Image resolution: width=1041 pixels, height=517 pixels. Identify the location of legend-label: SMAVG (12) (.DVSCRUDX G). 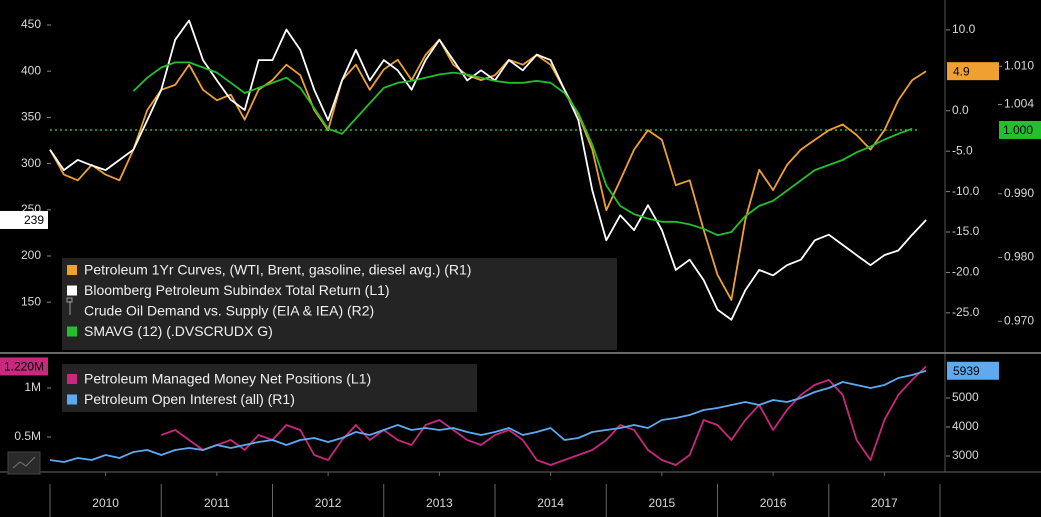
(178, 331).